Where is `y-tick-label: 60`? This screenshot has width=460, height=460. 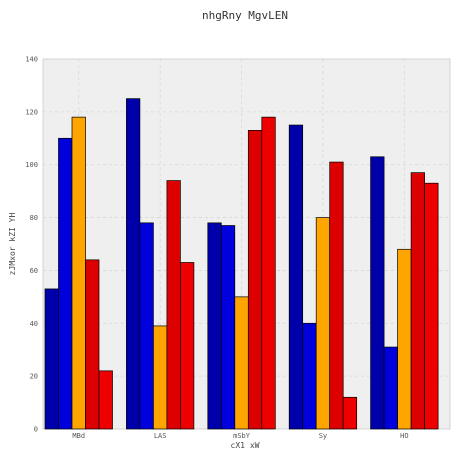 y-tick-label: 60 is located at coordinates (34, 271).